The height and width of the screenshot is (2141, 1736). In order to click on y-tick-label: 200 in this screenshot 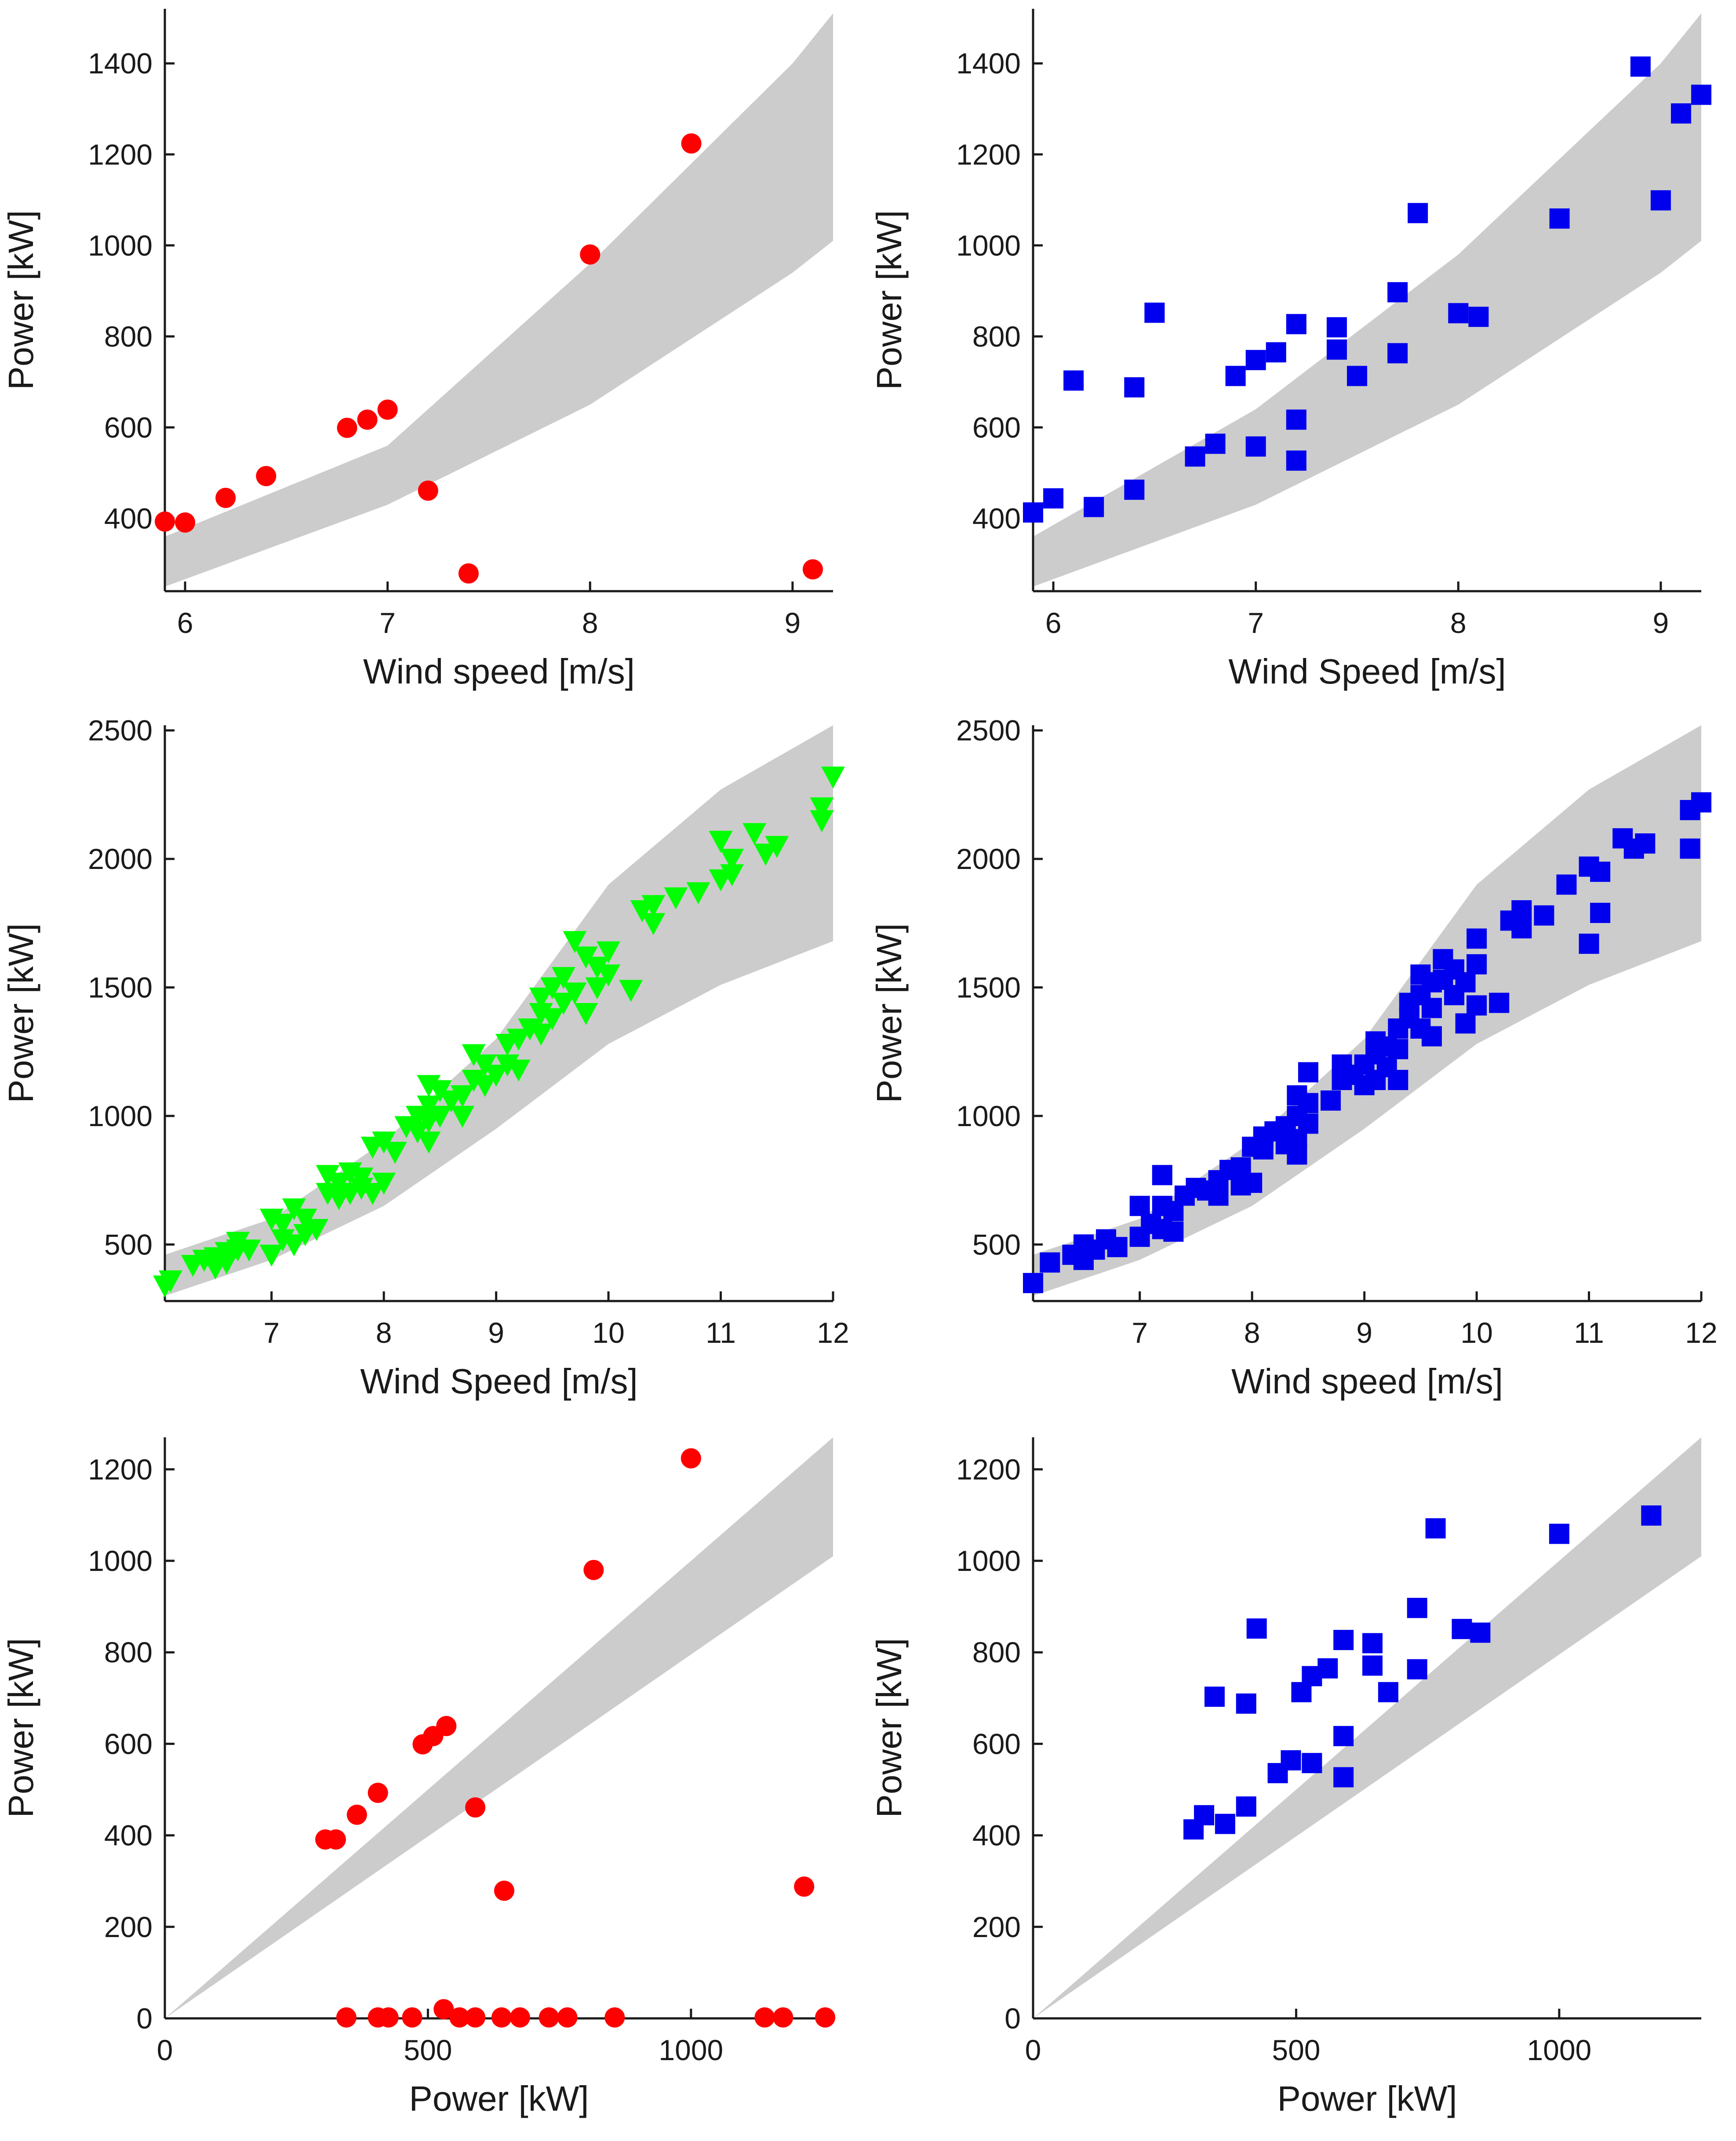, I will do `click(997, 1927)`.